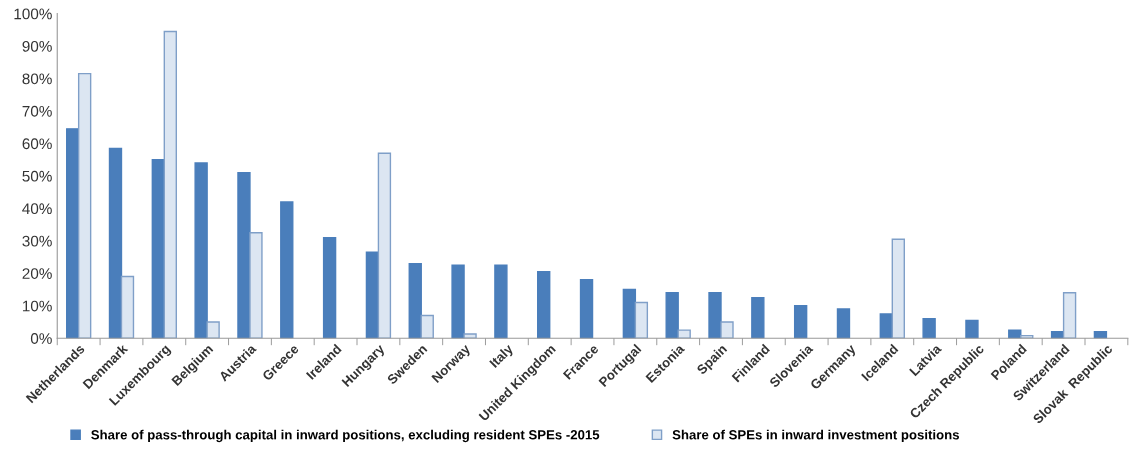 The width and height of the screenshot is (1145, 454). I want to click on y-tick-label: 80%, so click(37, 79).